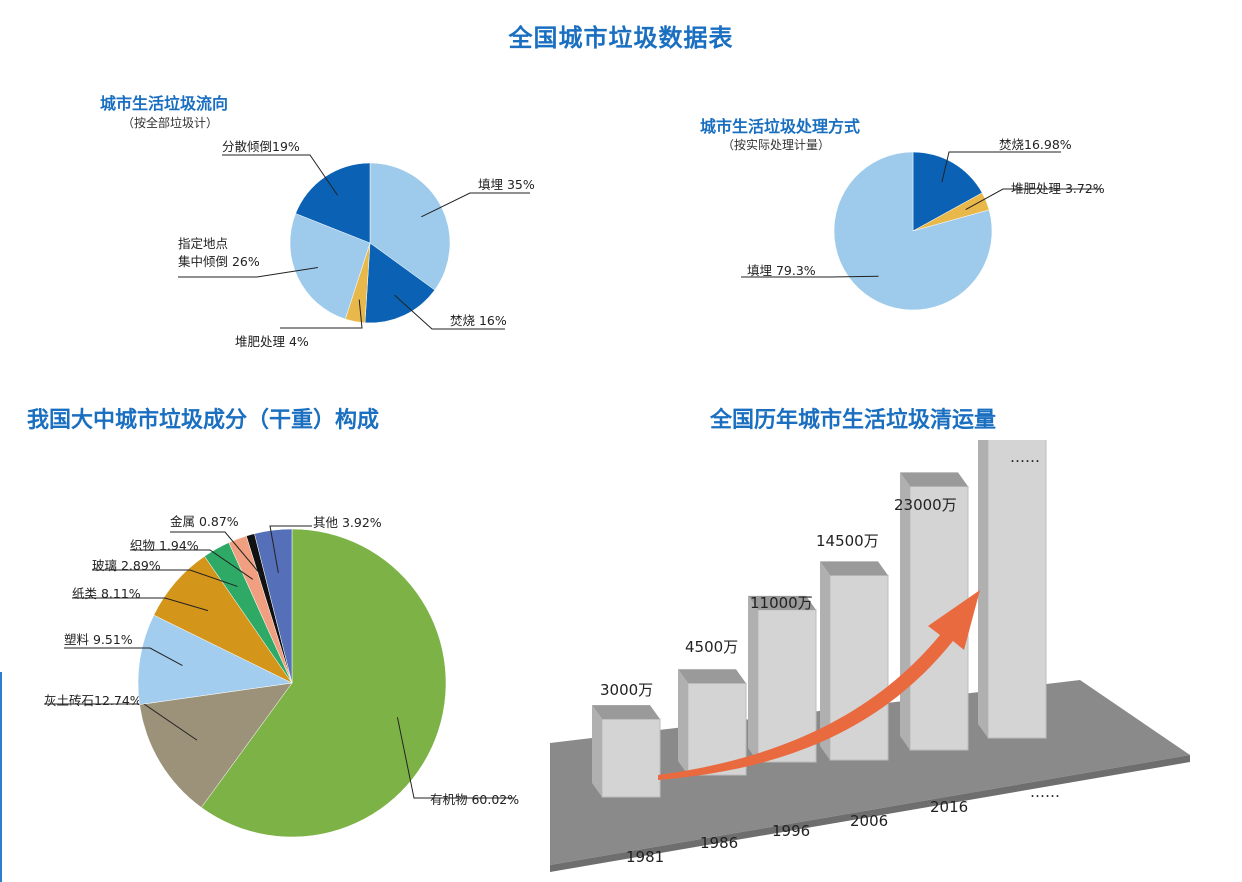  What do you see at coordinates (164, 545) in the screenshot?
I see `chart3-label-5: 织物 1.94%` at bounding box center [164, 545].